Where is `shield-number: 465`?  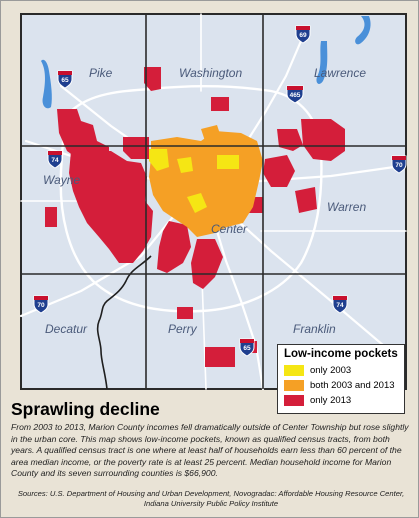 shield-number: 465 is located at coordinates (295, 95).